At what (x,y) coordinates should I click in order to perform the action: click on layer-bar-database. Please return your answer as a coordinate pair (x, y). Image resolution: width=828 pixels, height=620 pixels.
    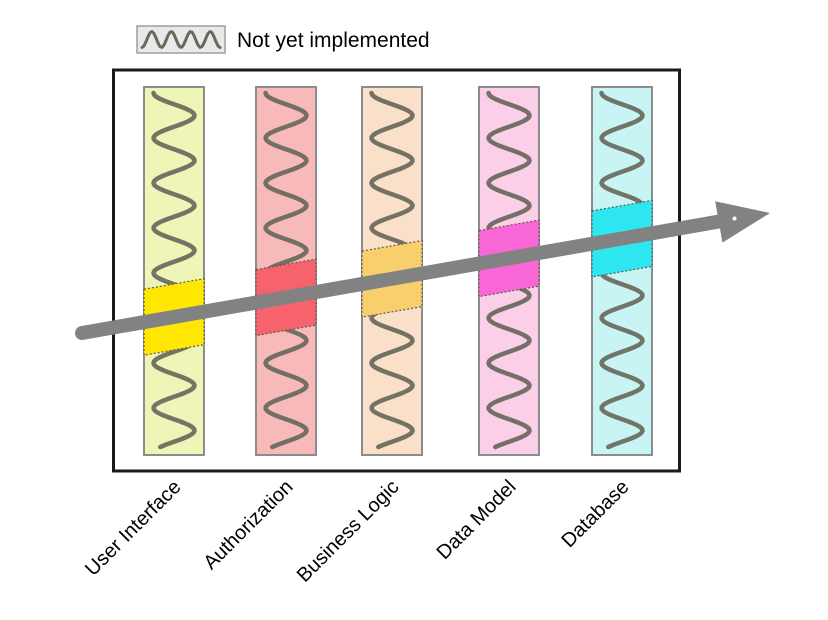
    Looking at the image, I should click on (622, 271).